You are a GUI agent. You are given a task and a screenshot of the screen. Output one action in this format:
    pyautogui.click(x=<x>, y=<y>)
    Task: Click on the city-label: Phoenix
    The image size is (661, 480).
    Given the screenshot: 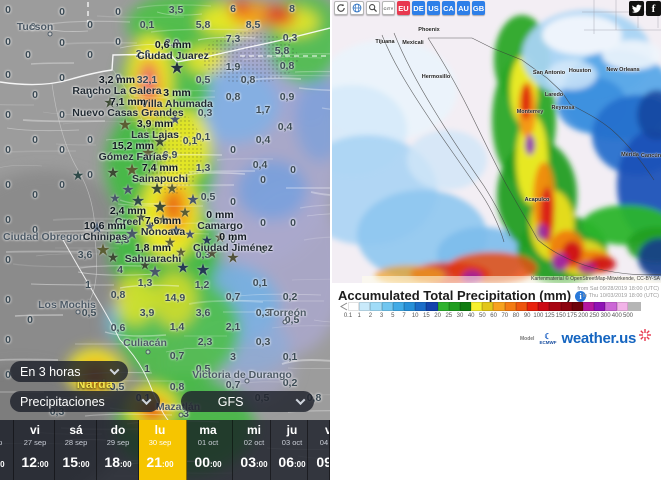 What is the action you would take?
    pyautogui.click(x=429, y=30)
    